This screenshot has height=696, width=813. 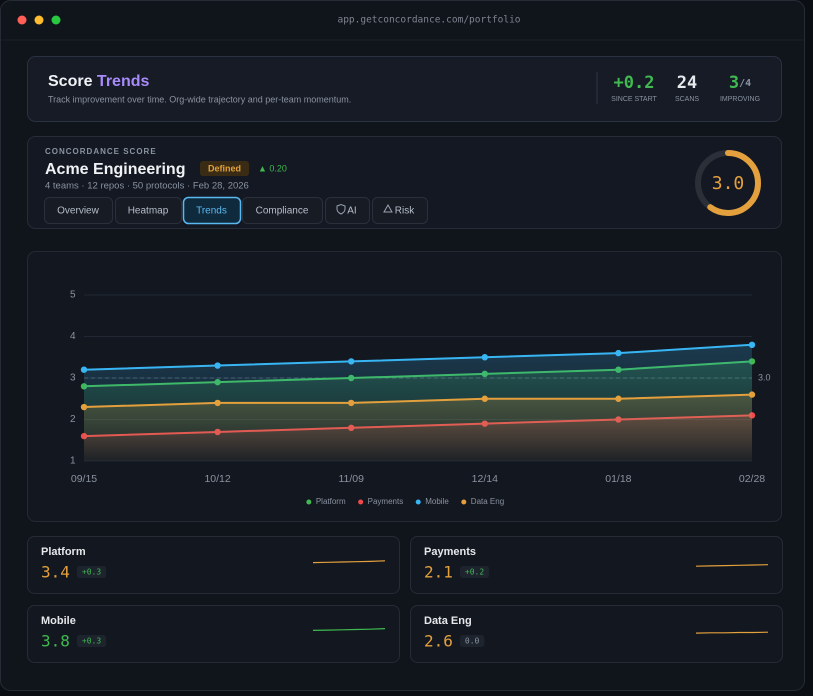 What do you see at coordinates (73, 419) in the screenshot?
I see `y-tick-label: 2` at bounding box center [73, 419].